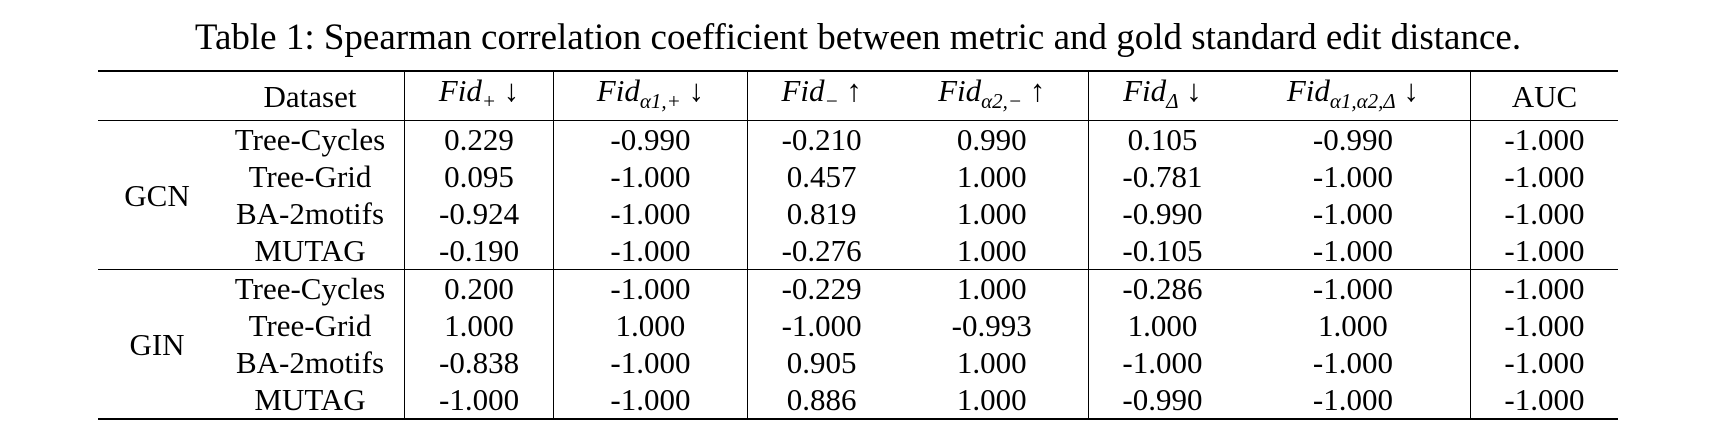  What do you see at coordinates (1161, 177) in the screenshot?
I see `value-cell: -0.781` at bounding box center [1161, 177].